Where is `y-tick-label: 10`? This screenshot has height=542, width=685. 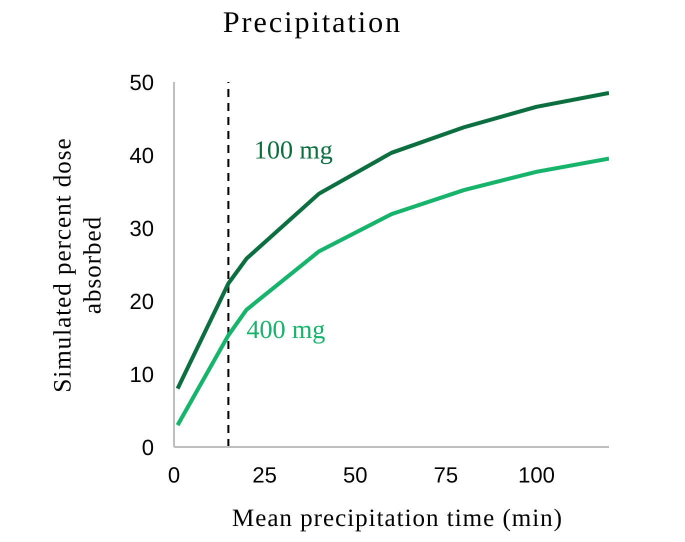 y-tick-label: 10 is located at coordinates (142, 374).